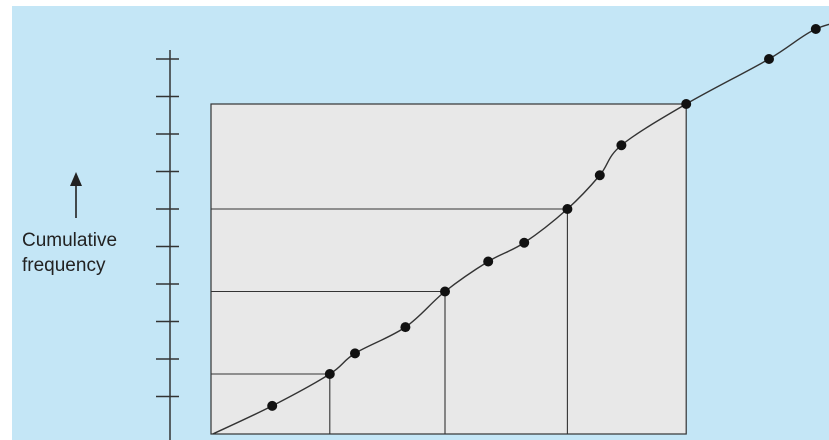  I want to click on arrow-up-icon, so click(76, 179).